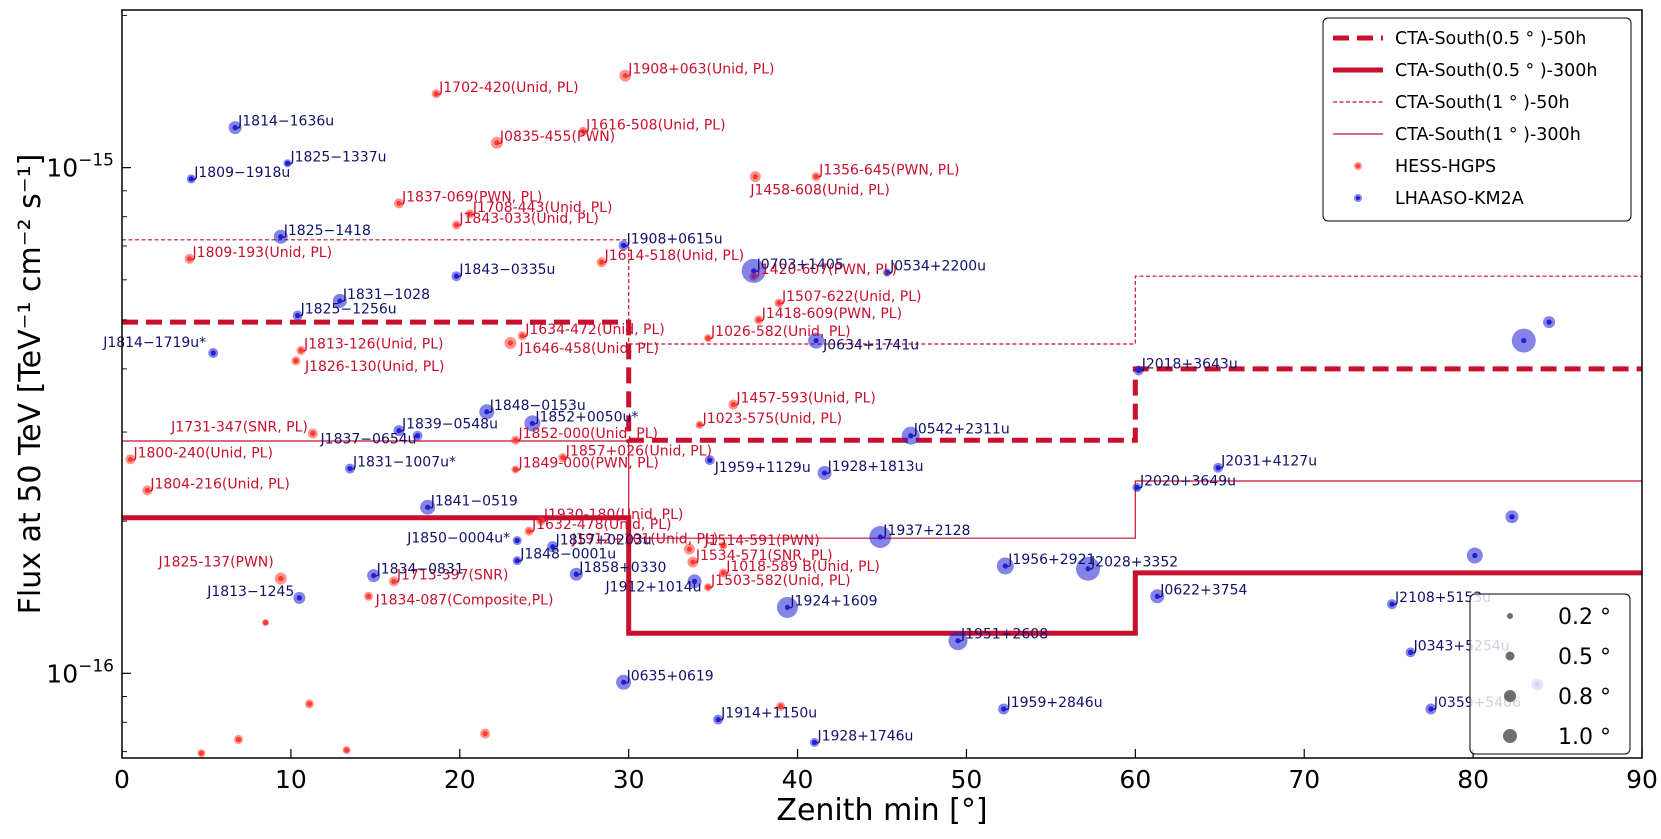 The image size is (1661, 839). Describe the element at coordinates (800, 265) in the screenshot. I see `lhaaso-point-label: J0703+1405` at that location.